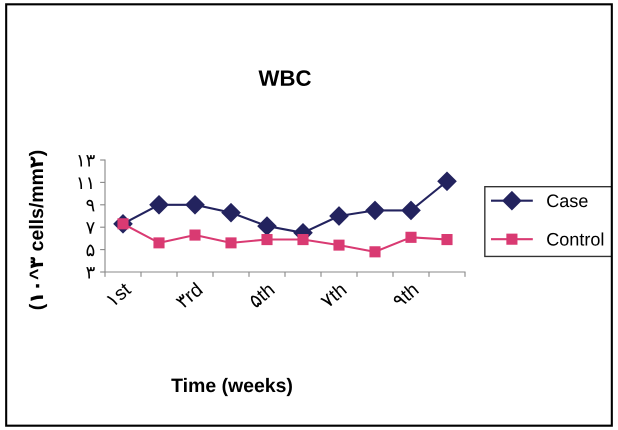 The height and width of the screenshot is (430, 618). I want to click on x-tick-label: ۷th, so click(333, 295).